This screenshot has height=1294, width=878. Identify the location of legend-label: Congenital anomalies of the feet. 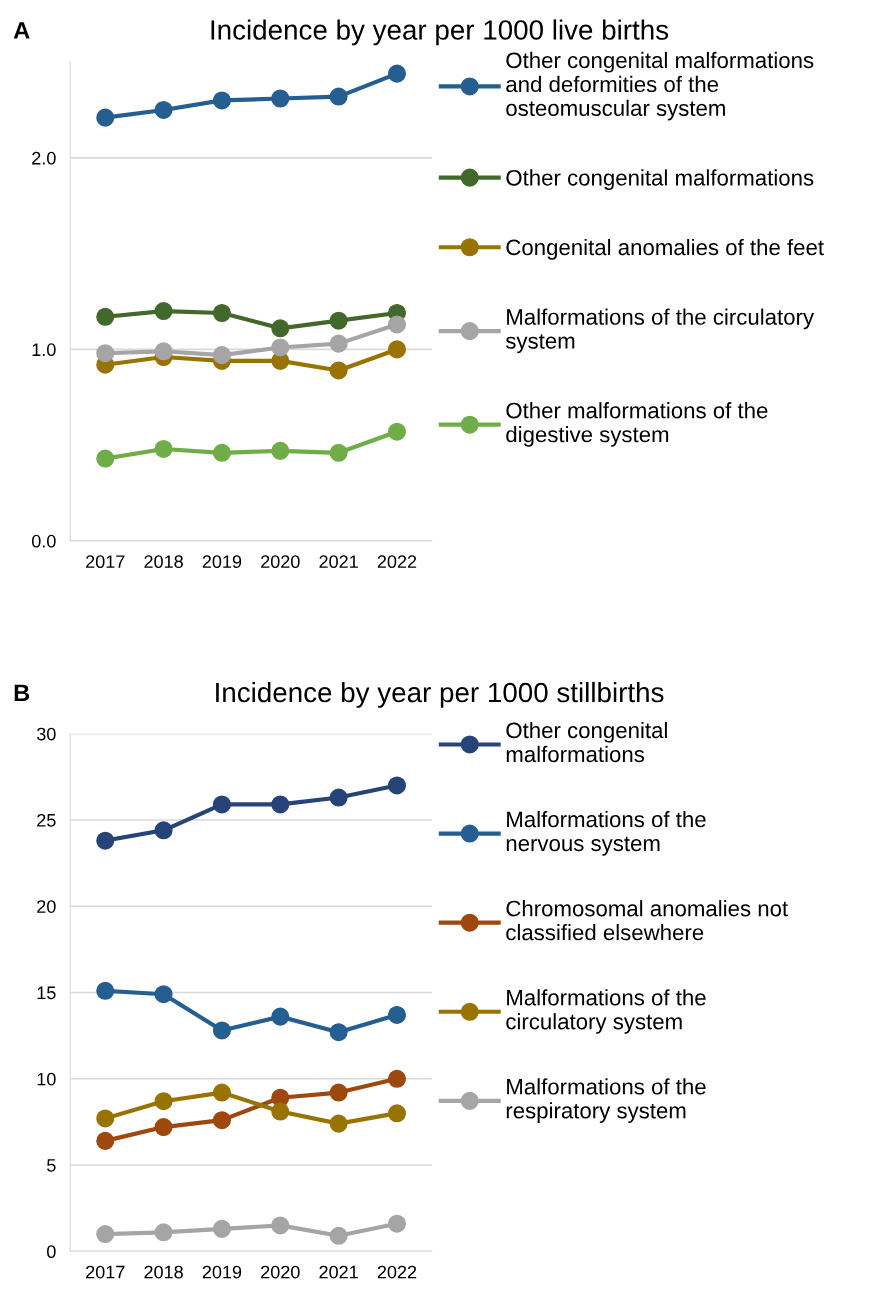
(665, 249).